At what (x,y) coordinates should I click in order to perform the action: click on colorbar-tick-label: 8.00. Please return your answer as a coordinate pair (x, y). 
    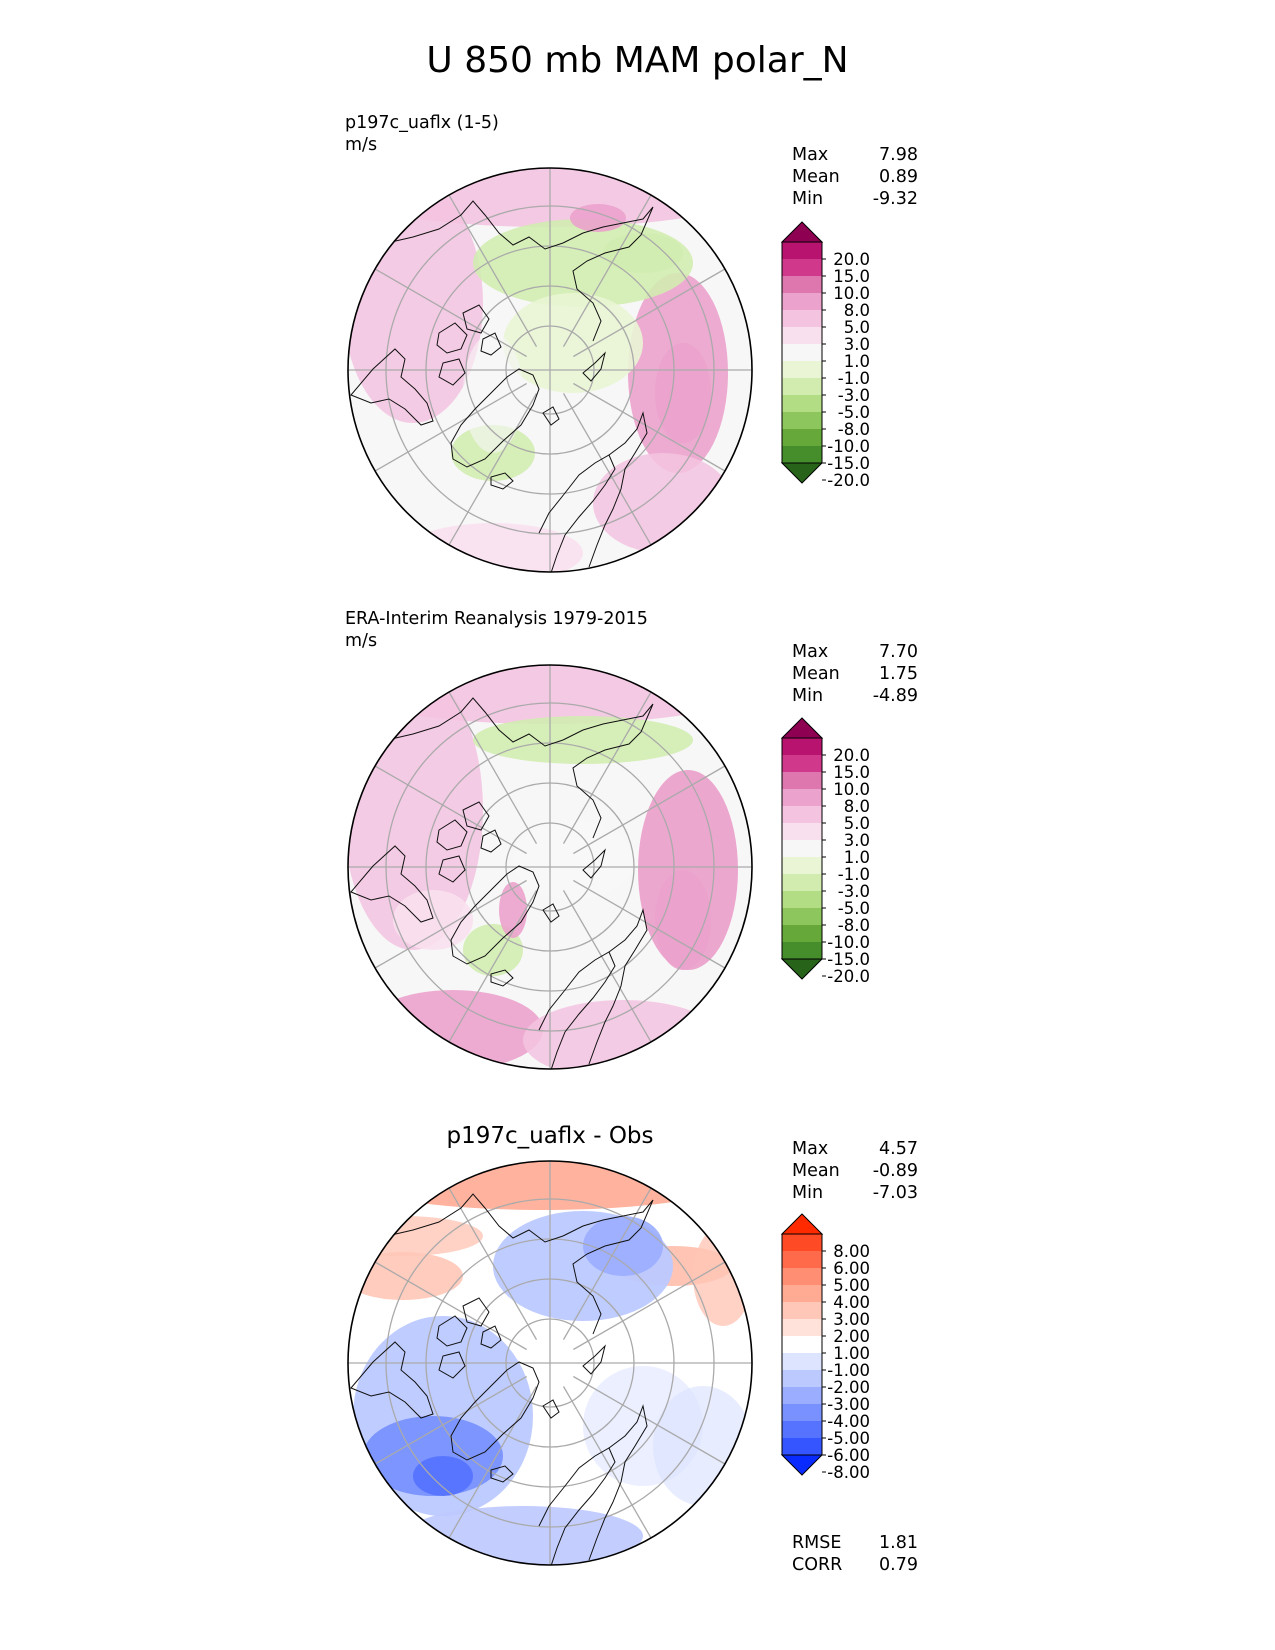
    Looking at the image, I should click on (851, 1251).